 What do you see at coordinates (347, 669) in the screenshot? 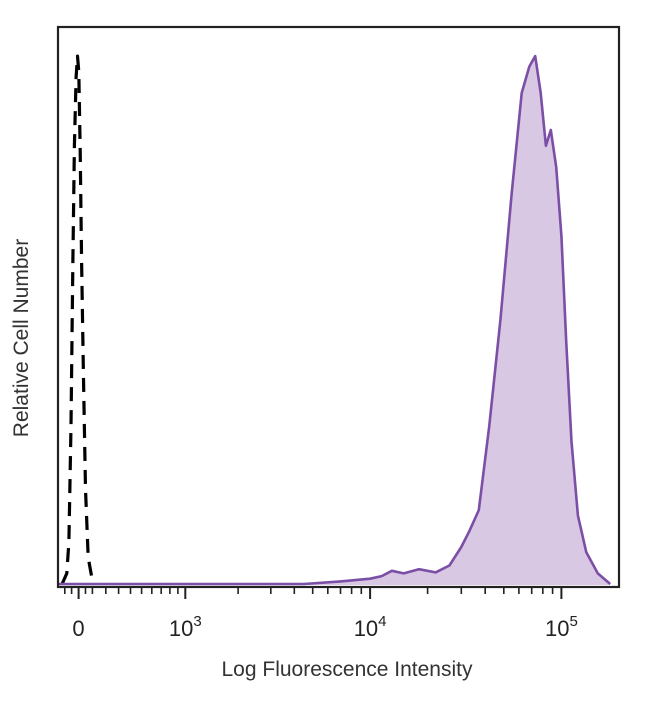
I see `x-axis-title: Log Fluorescence Intensity` at bounding box center [347, 669].